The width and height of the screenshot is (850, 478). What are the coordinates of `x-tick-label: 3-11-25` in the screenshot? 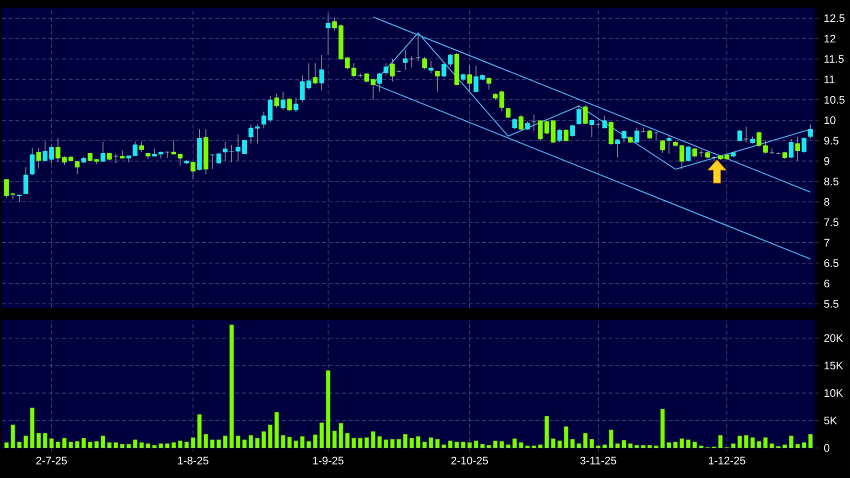 It's located at (598, 460).